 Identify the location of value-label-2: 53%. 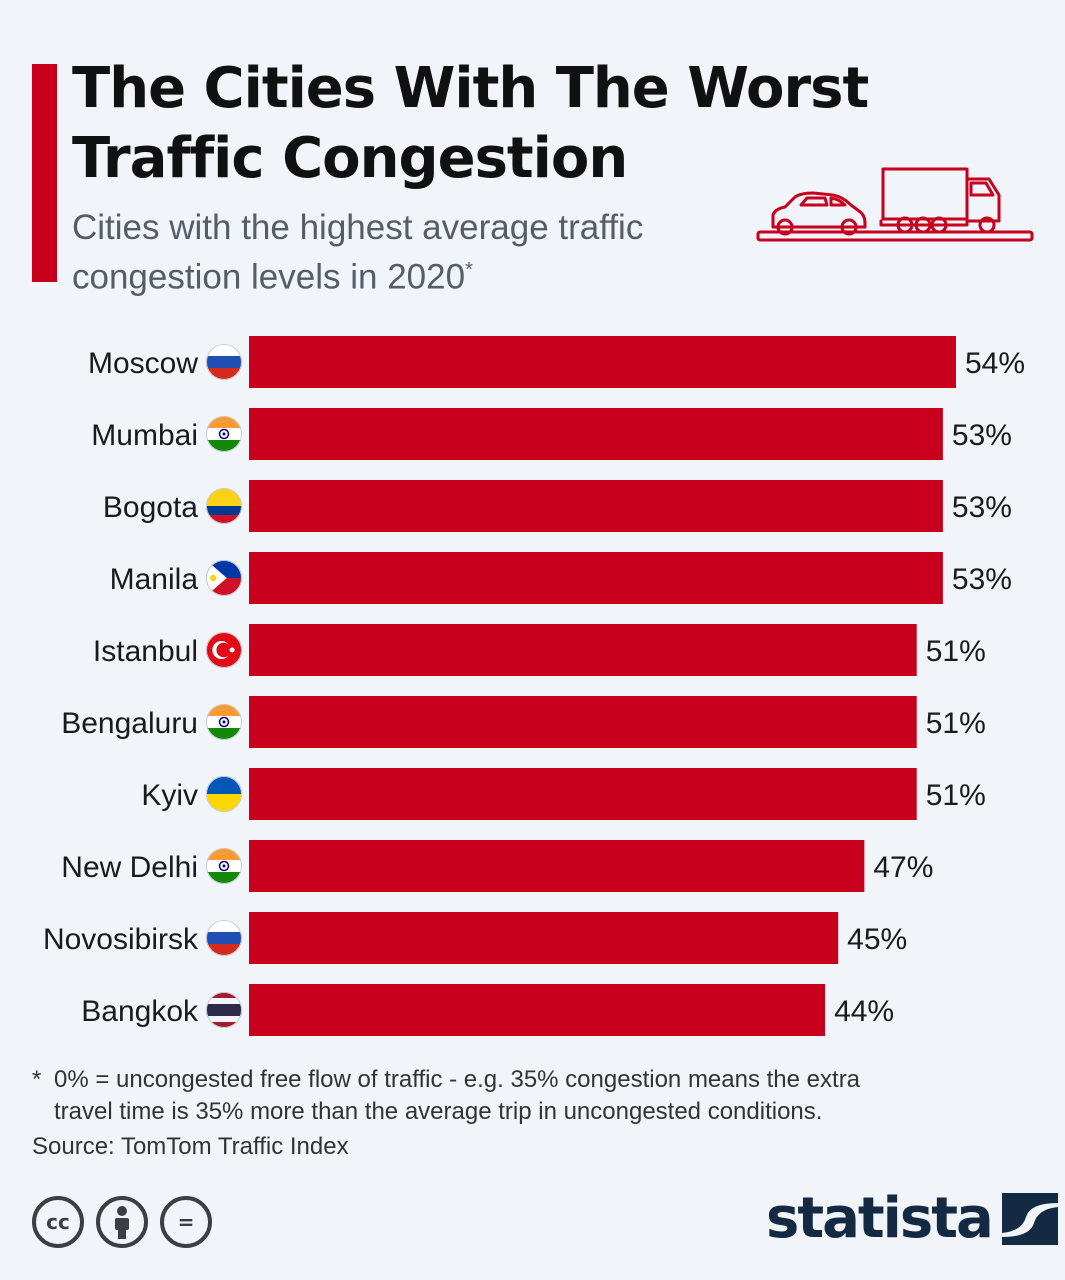
(982, 507).